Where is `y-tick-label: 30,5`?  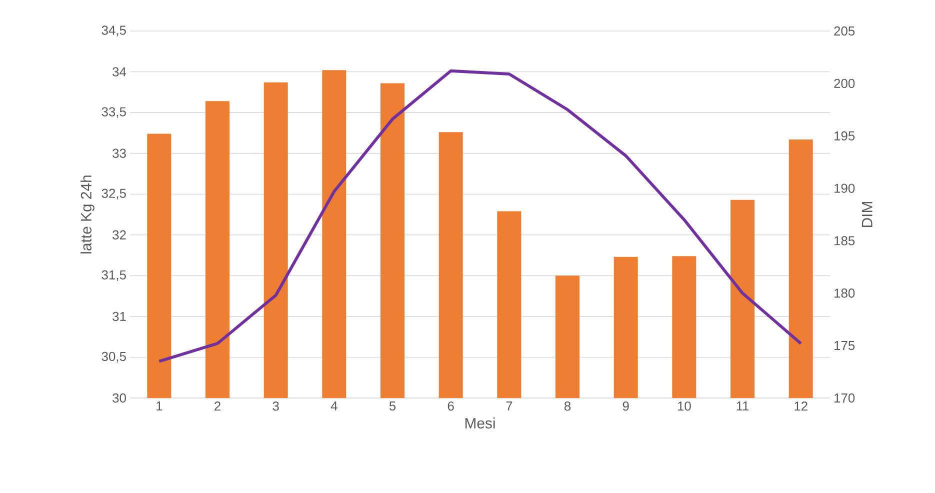 y-tick-label: 30,5 is located at coordinates (114, 357).